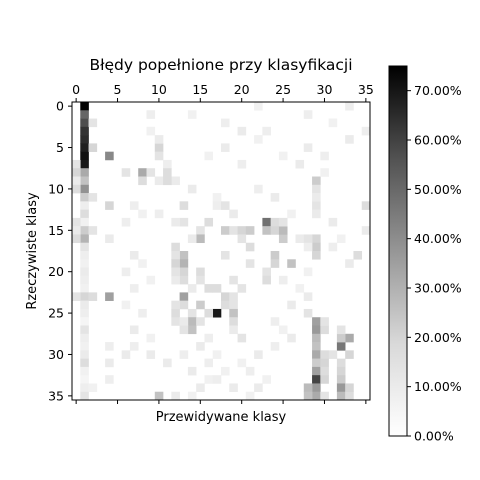 This screenshot has width=480, height=480. Describe the element at coordinates (32, 251) in the screenshot. I see `y-axis-title: Rzeczywiste klasy` at that location.